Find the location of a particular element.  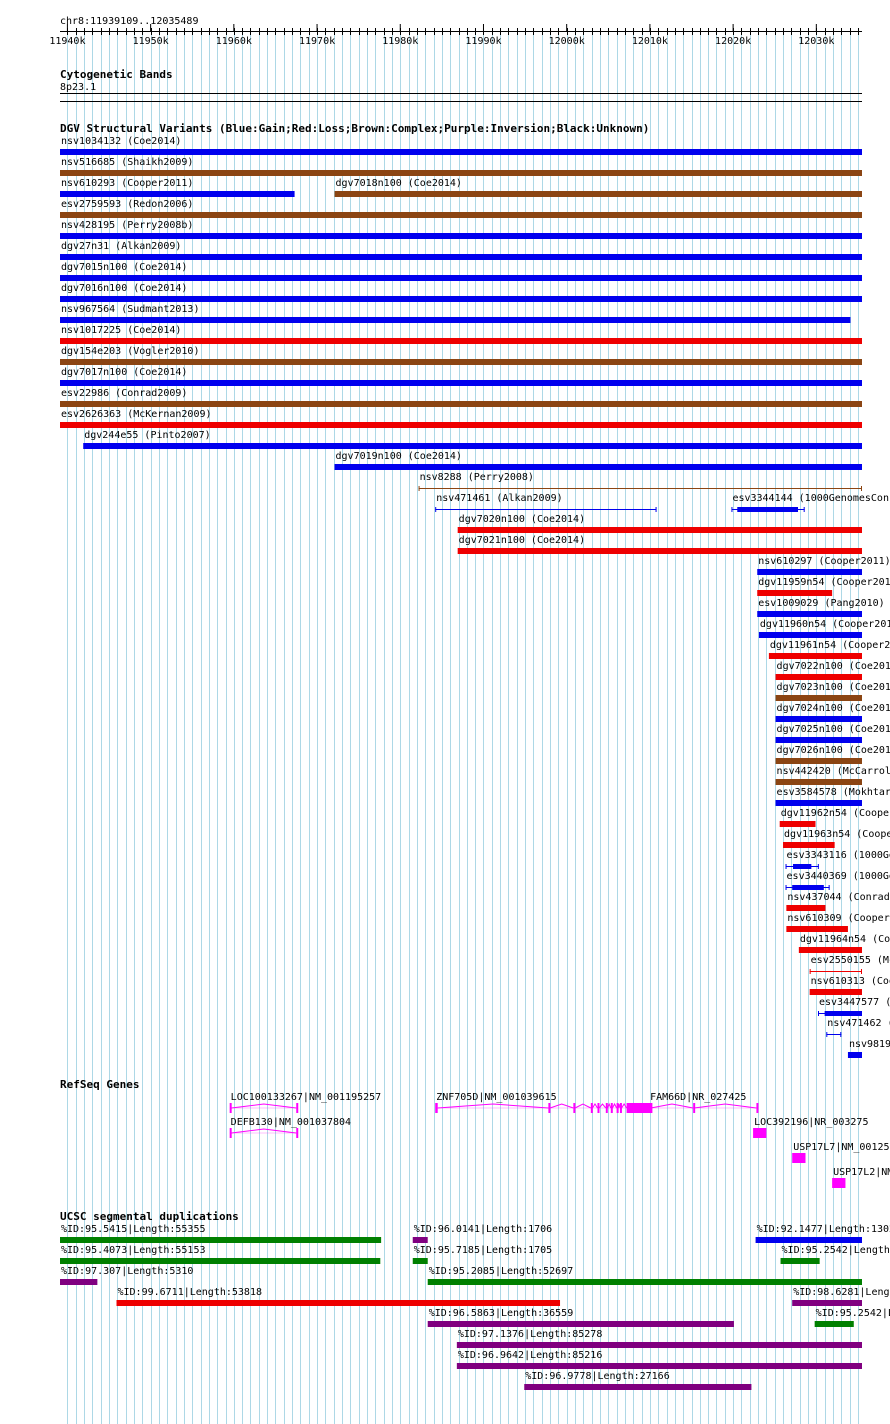

dgv-variant-label: esv2759593 (Redon2006) is located at coordinates (127, 204).